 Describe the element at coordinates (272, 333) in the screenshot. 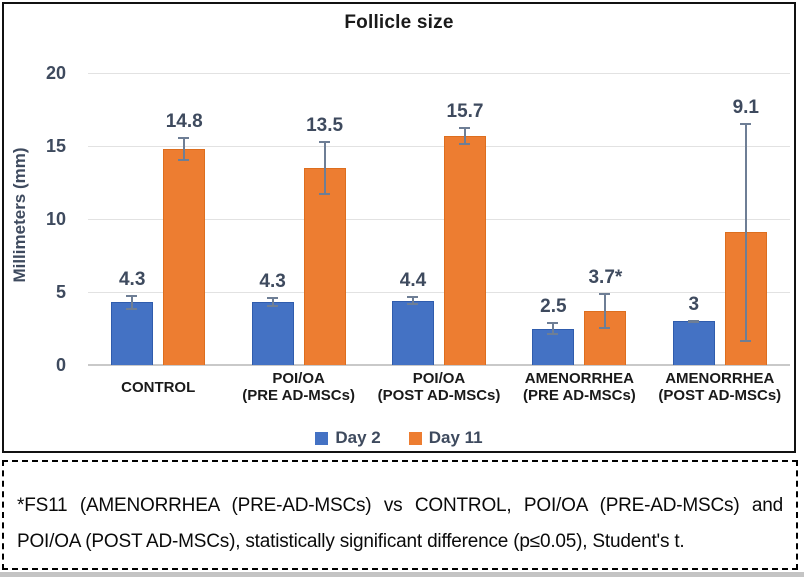

I see `bar-day2-group2` at that location.